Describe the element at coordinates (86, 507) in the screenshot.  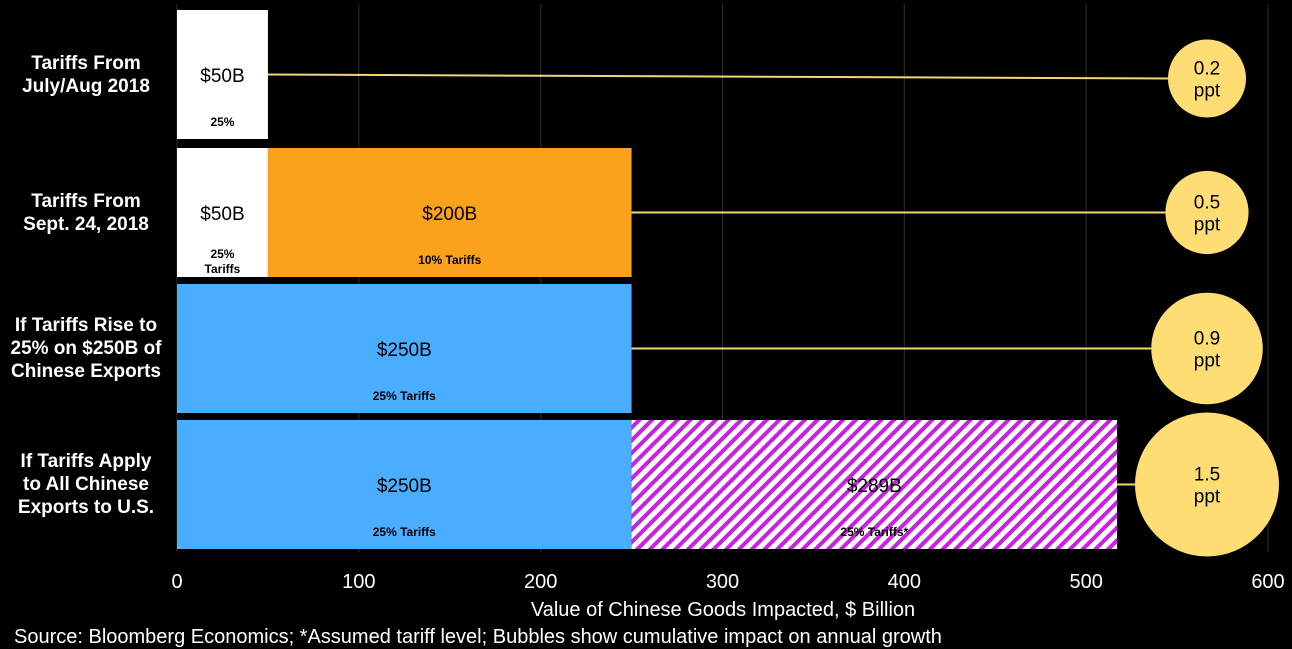
I see `row-label-line: Exports to U.S.` at that location.